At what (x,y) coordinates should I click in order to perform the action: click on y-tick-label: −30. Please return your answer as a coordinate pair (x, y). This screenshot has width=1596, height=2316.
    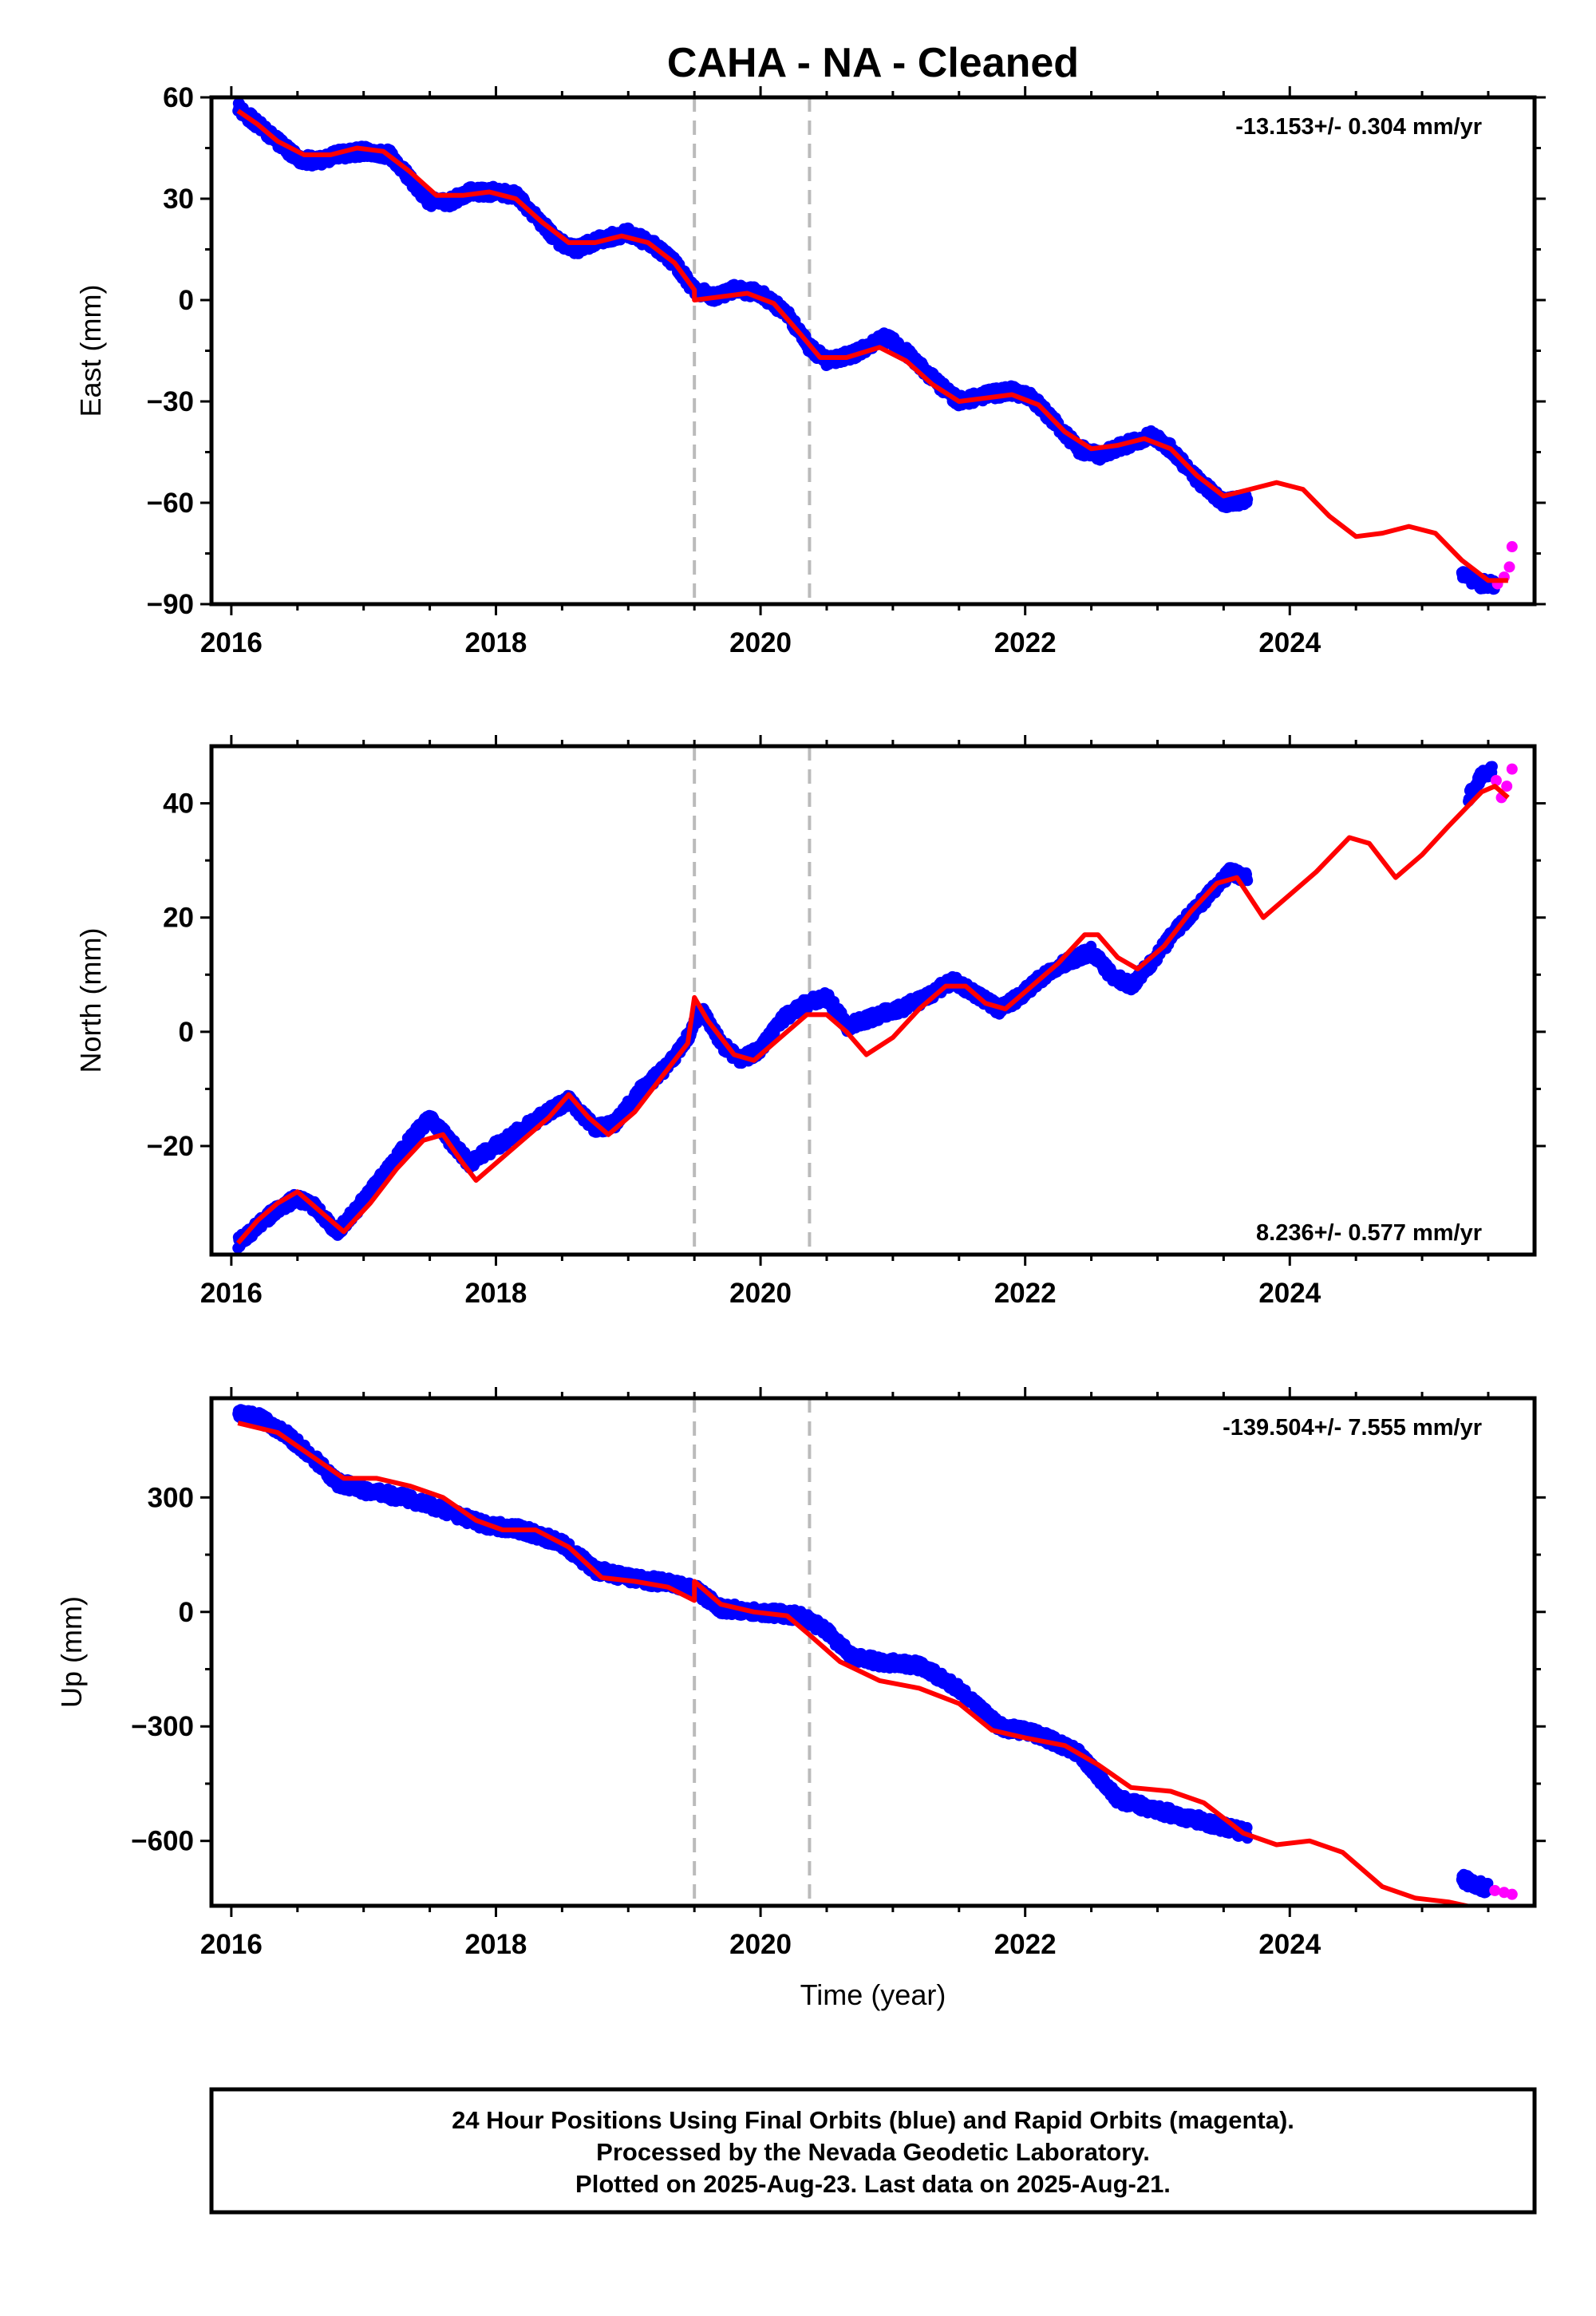
    Looking at the image, I should click on (170, 401).